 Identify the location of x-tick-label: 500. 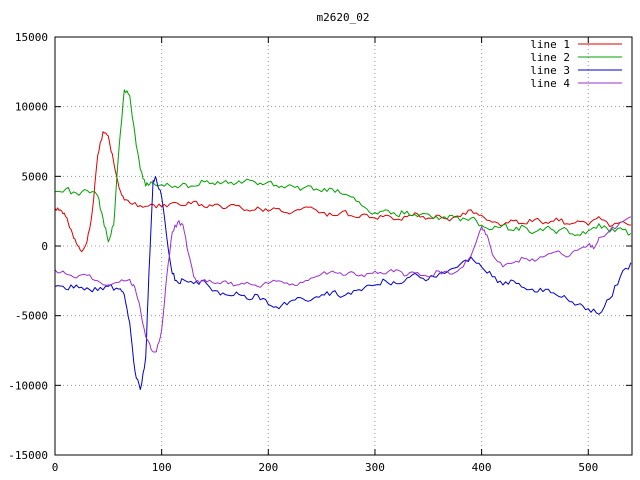
(588, 467).